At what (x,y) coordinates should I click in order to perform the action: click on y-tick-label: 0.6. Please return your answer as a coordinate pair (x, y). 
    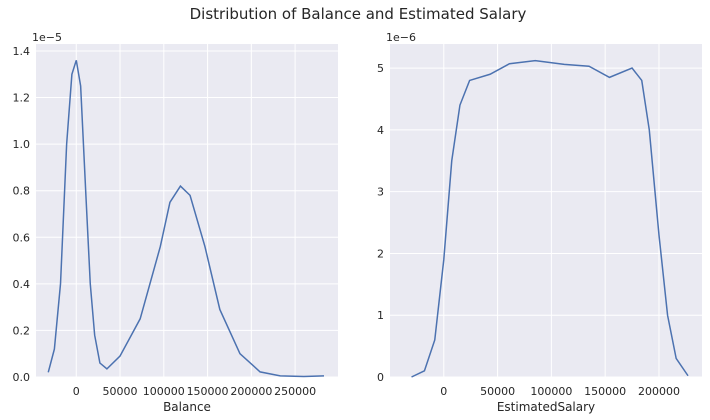
    Looking at the image, I should click on (22, 237).